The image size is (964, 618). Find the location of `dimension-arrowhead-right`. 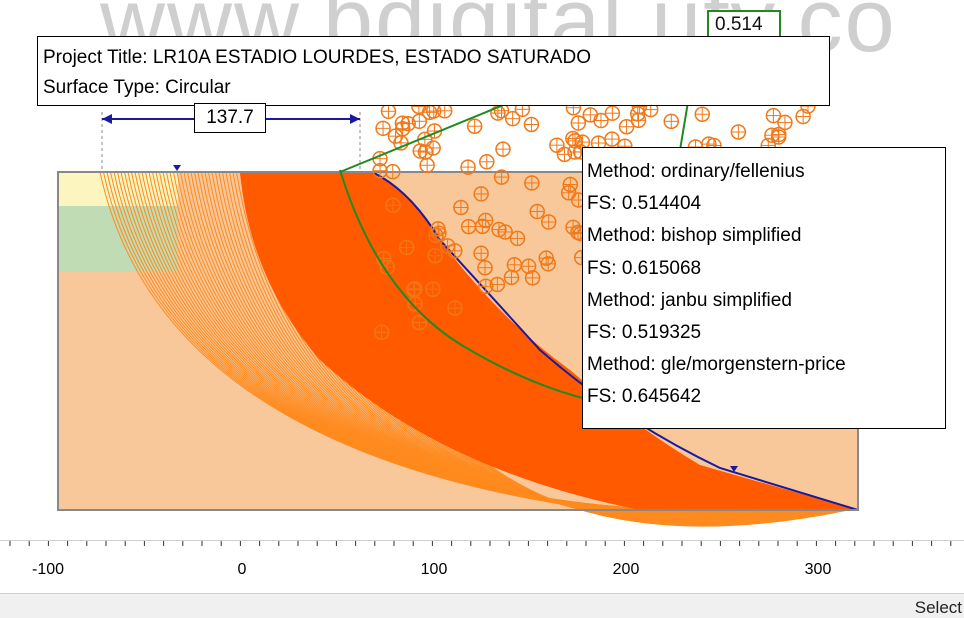

dimension-arrowhead-right is located at coordinates (355, 119).